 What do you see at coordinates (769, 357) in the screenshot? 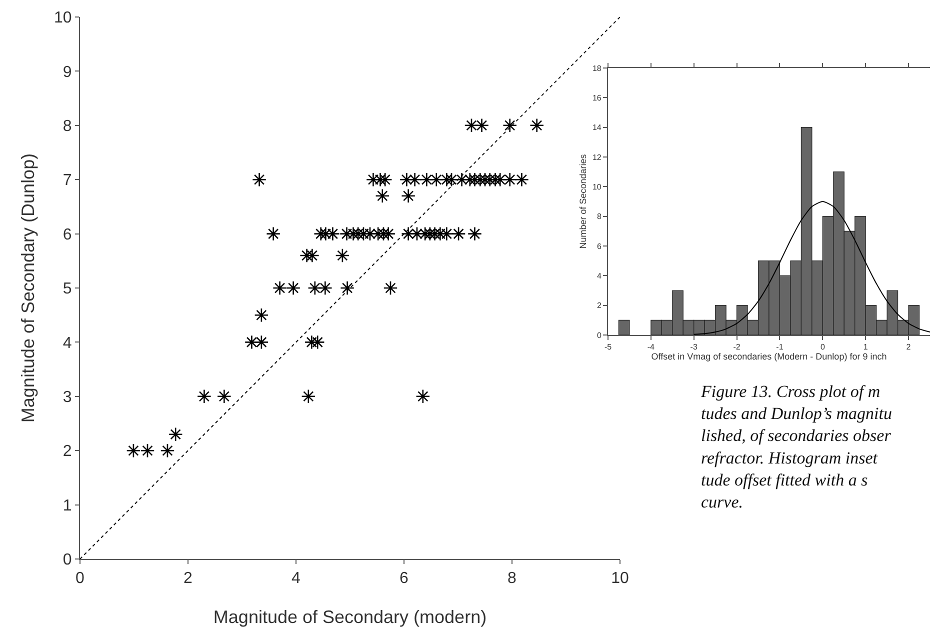
I see `x-axis-title: Offset in Vmag of secondaries (Modern - Dunlop) for 9 inch` at bounding box center [769, 357].